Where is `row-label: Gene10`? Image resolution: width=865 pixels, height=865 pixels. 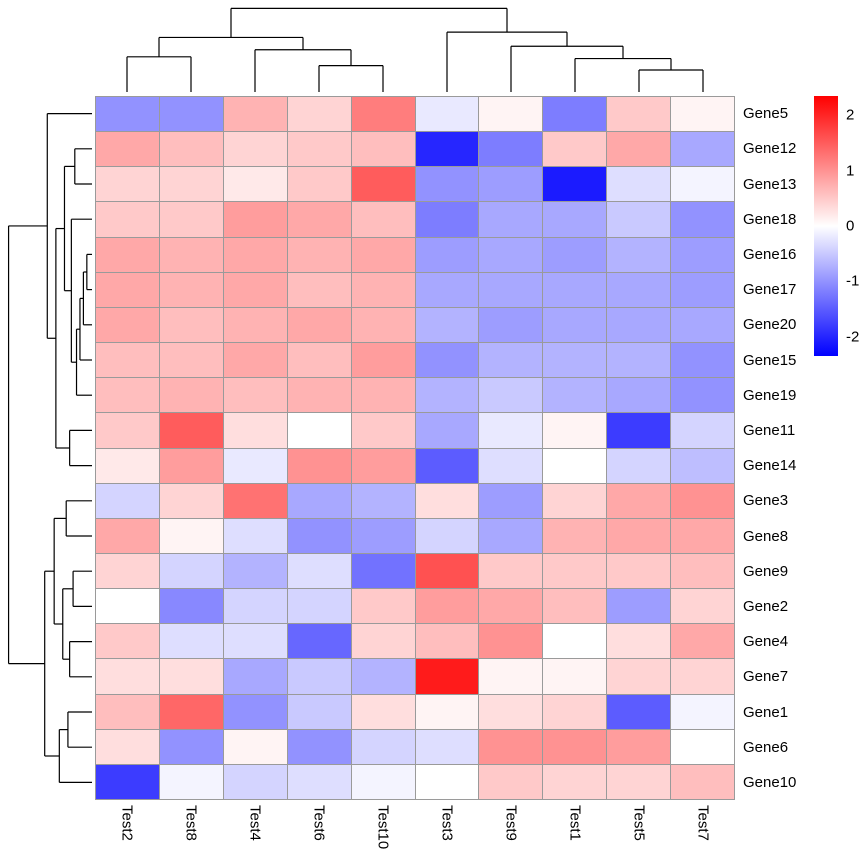 row-label: Gene10 is located at coordinates (770, 782).